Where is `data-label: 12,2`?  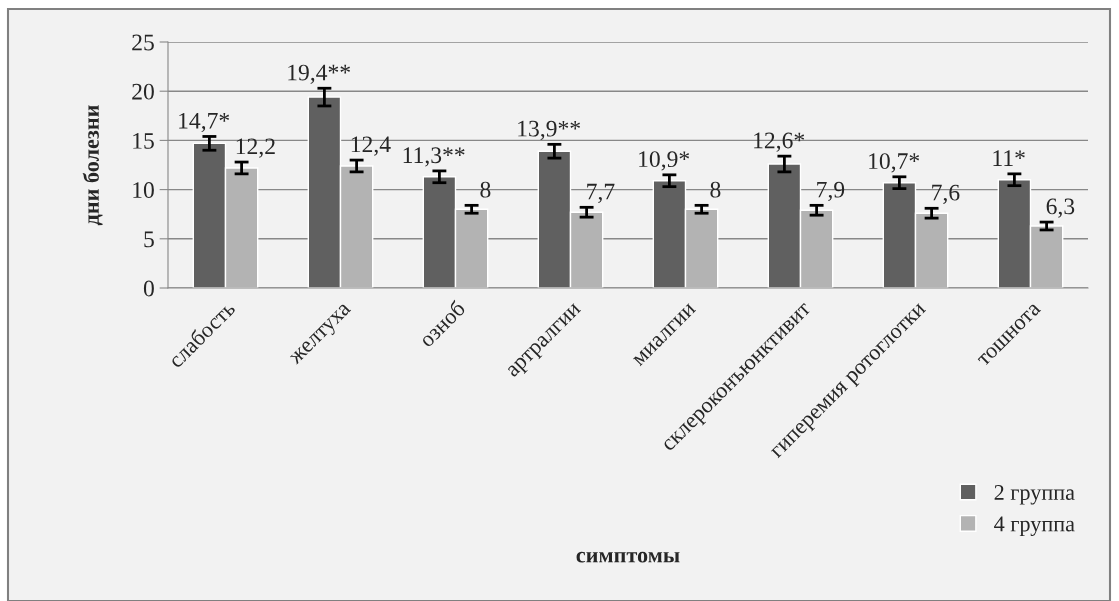
data-label: 12,2 is located at coordinates (255, 148).